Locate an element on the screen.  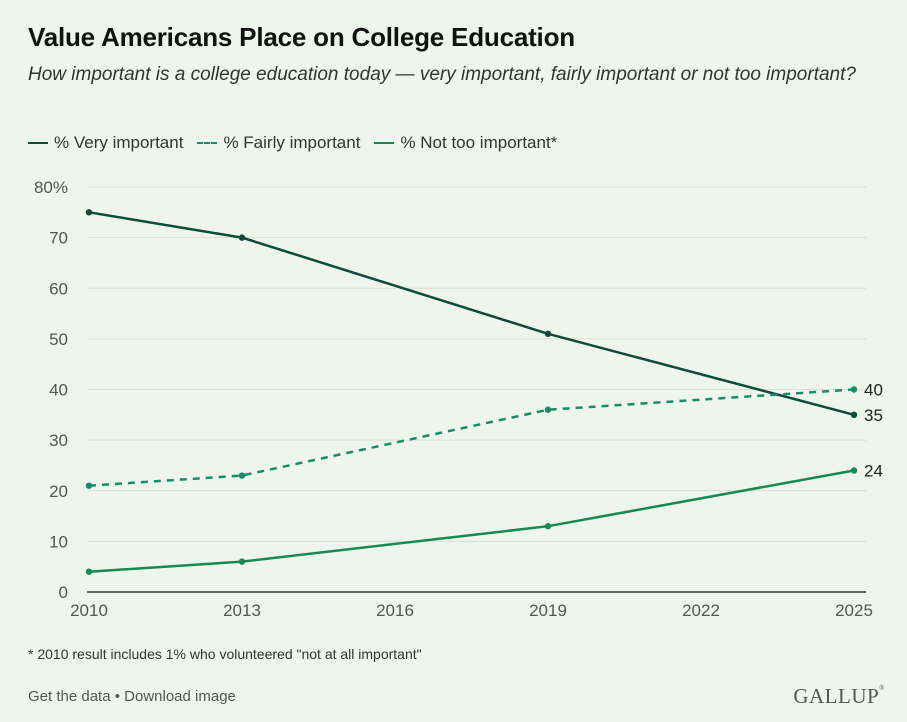
y-tick-label: 50 is located at coordinates (58, 339).